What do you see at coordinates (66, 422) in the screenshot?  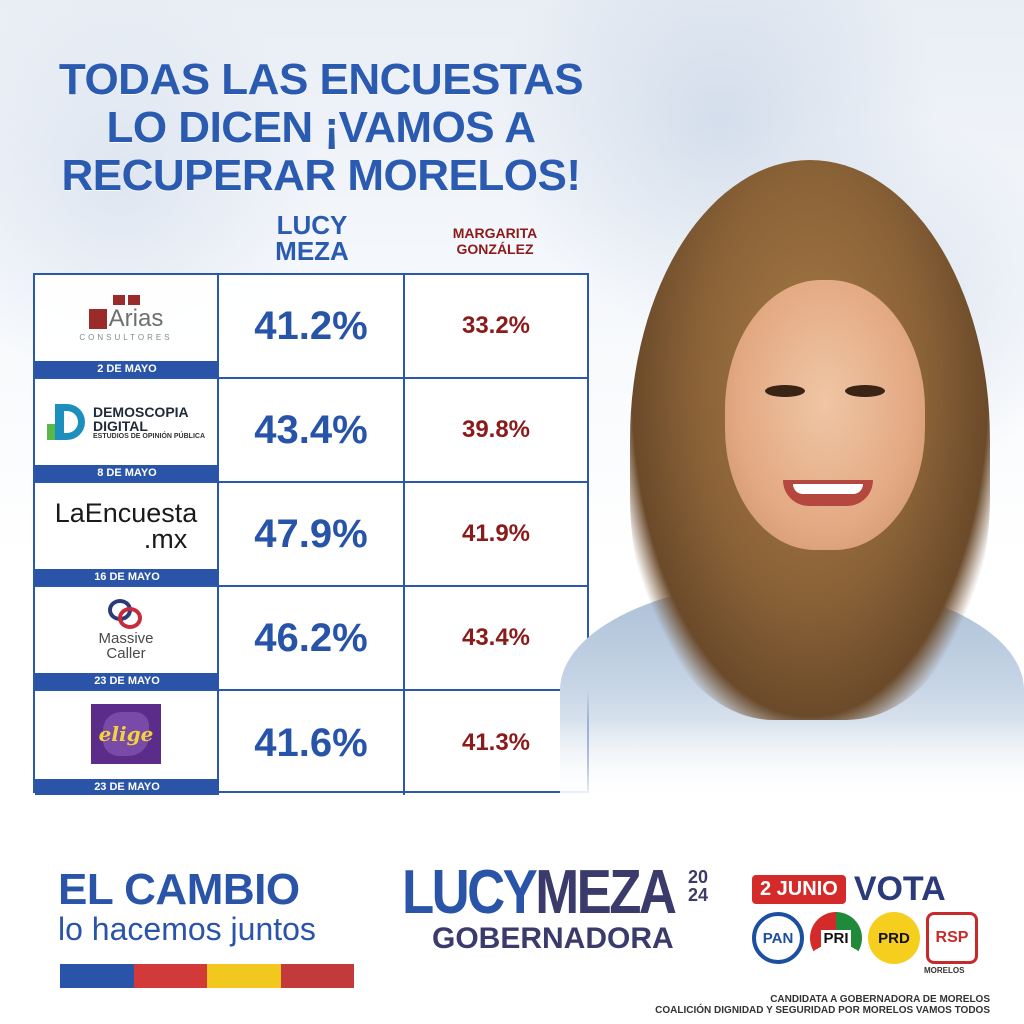 I see `demoscopia-logo-mark-icon` at bounding box center [66, 422].